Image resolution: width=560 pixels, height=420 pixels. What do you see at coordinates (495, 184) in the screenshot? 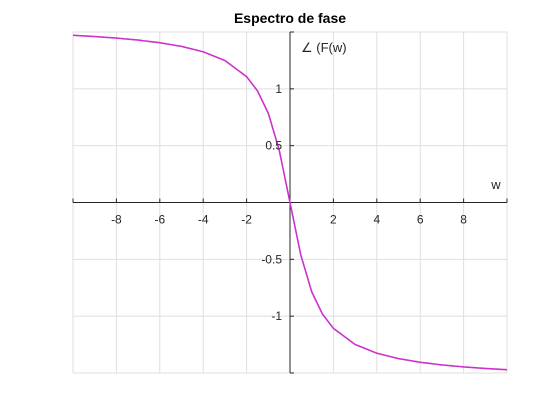
I see `x-axis-label: w` at bounding box center [495, 184].